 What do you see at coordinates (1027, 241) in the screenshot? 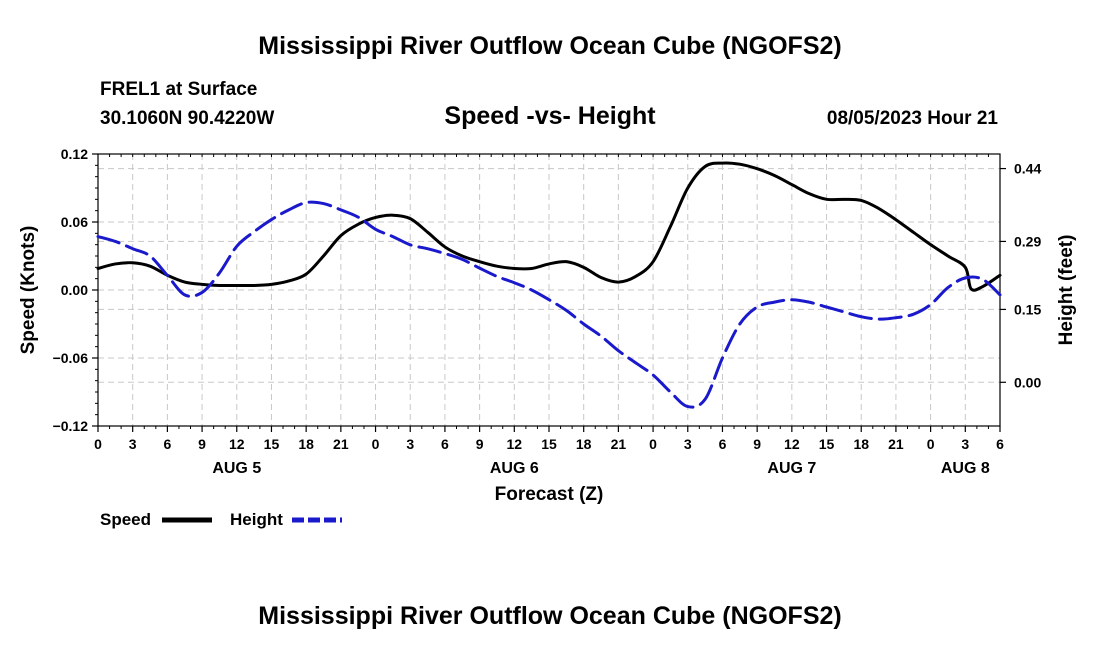
I see `y-right-tick-label: 0.29` at bounding box center [1027, 241].